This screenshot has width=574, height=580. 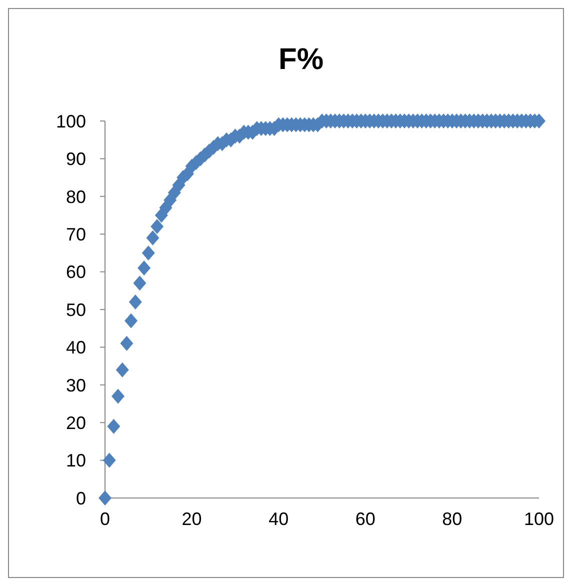 What do you see at coordinates (105, 518) in the screenshot?
I see `x-tick-label: 0` at bounding box center [105, 518].